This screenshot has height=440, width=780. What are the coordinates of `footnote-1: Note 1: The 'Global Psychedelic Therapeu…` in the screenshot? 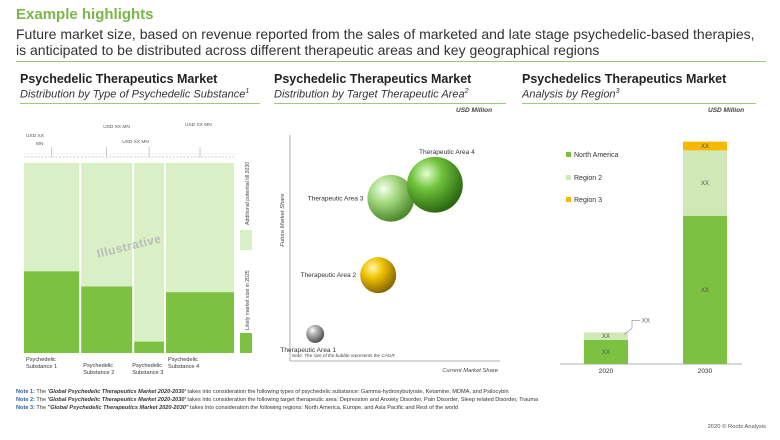 It's located at (262, 392).